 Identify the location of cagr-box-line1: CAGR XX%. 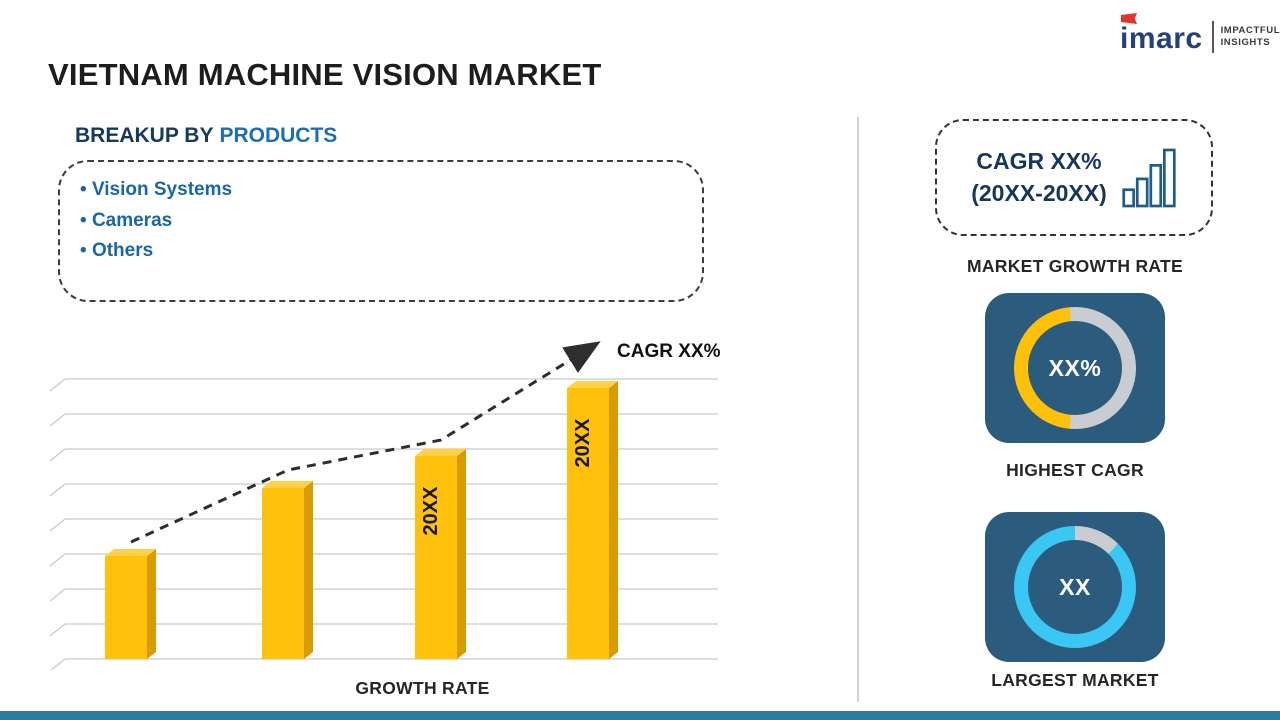
(1039, 161).